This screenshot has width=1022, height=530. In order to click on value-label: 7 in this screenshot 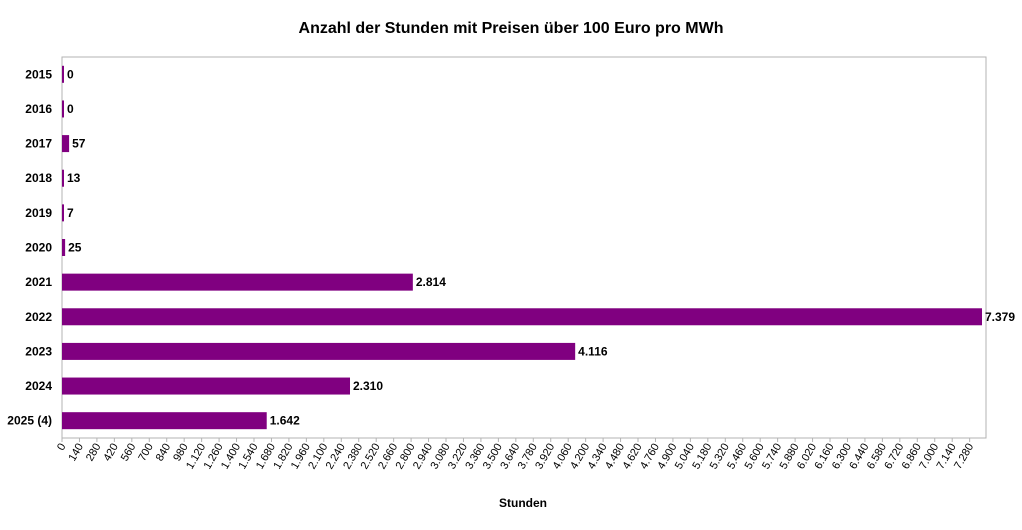, I will do `click(70, 213)`.